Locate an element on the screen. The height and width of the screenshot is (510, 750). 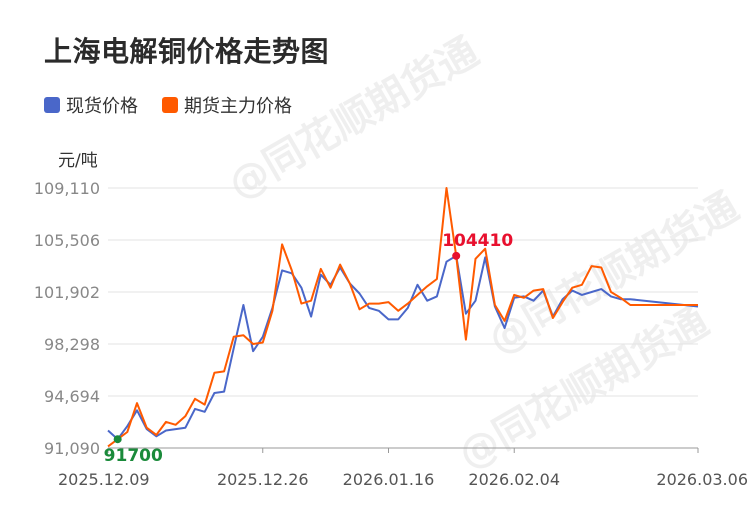
legend-swatch-futures is located at coordinates (170, 105).